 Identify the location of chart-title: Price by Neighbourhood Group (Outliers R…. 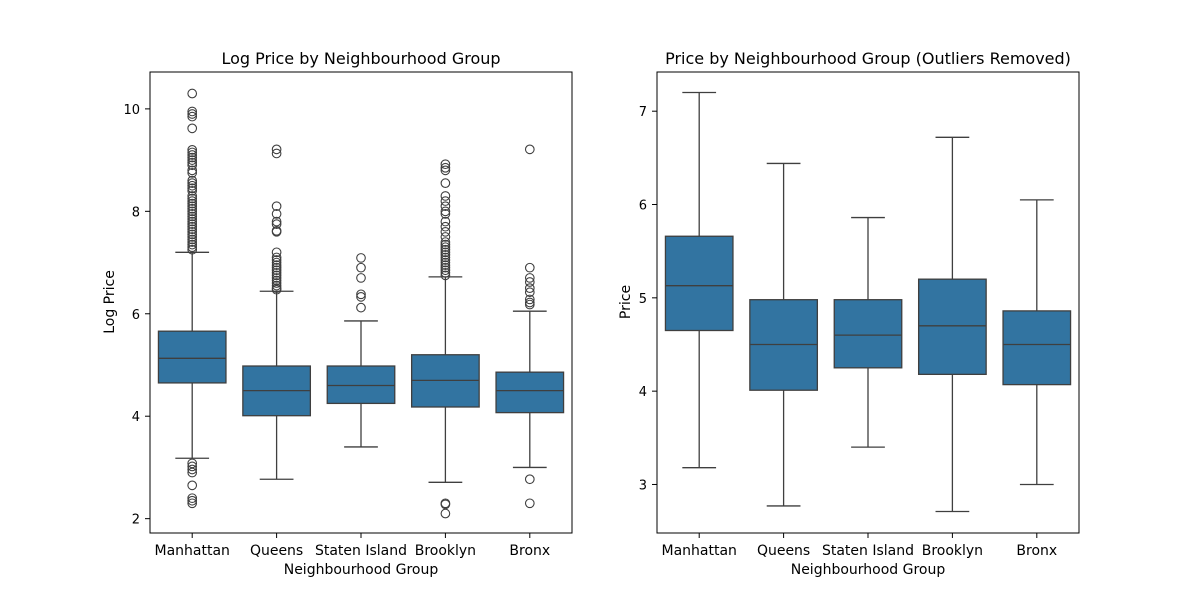
(868, 58).